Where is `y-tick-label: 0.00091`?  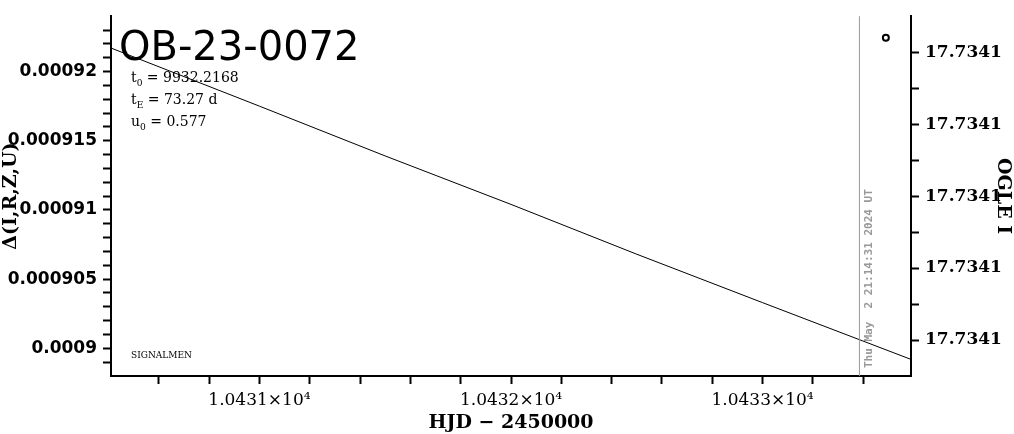 y-tick-label: 0.00091 is located at coordinates (58, 208).